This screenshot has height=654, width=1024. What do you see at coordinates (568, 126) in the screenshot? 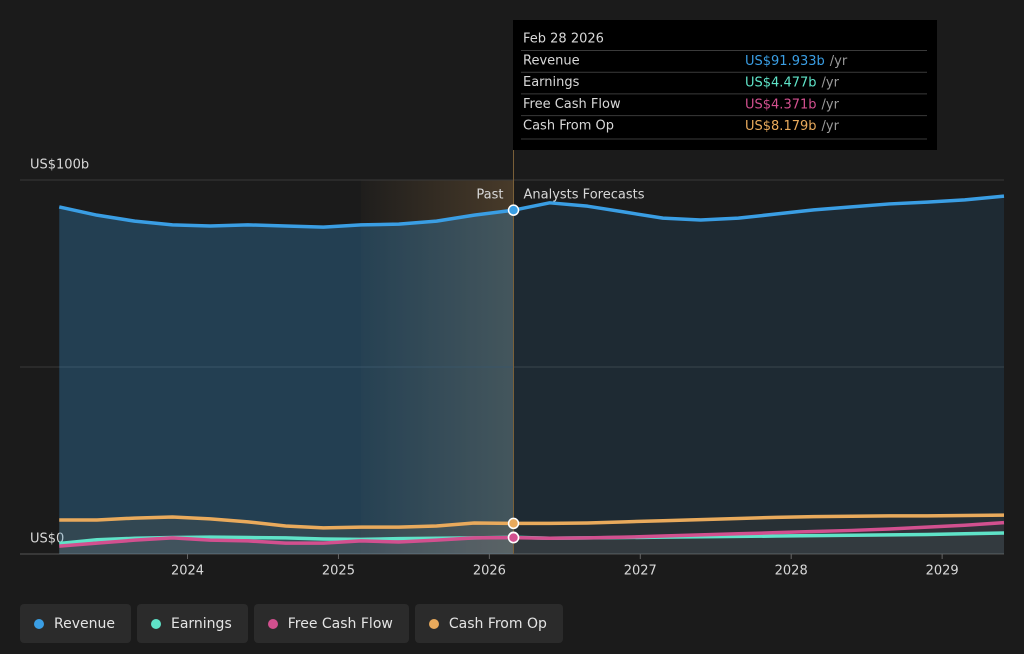
I see `tooltip-label: Cash From Op` at bounding box center [568, 126].